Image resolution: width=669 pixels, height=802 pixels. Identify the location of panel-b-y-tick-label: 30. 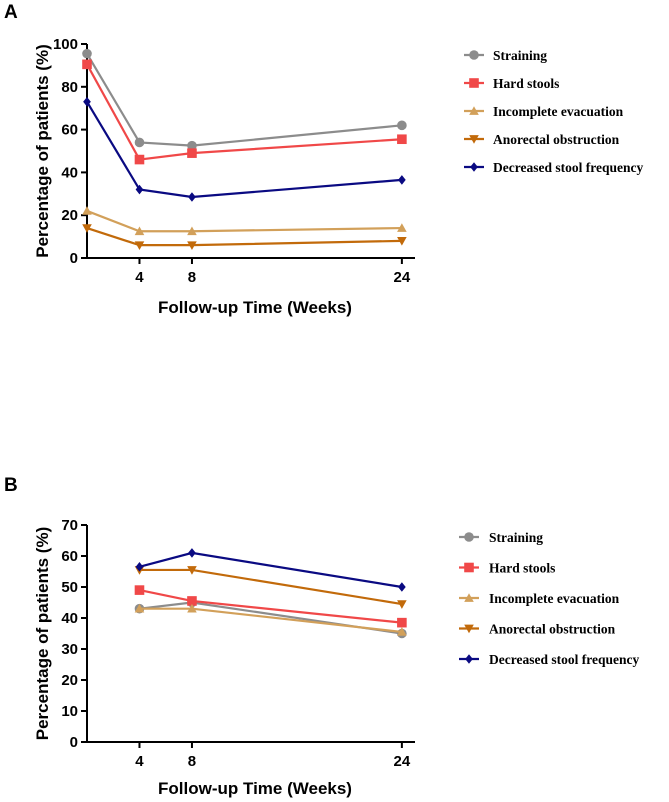
(69, 649).